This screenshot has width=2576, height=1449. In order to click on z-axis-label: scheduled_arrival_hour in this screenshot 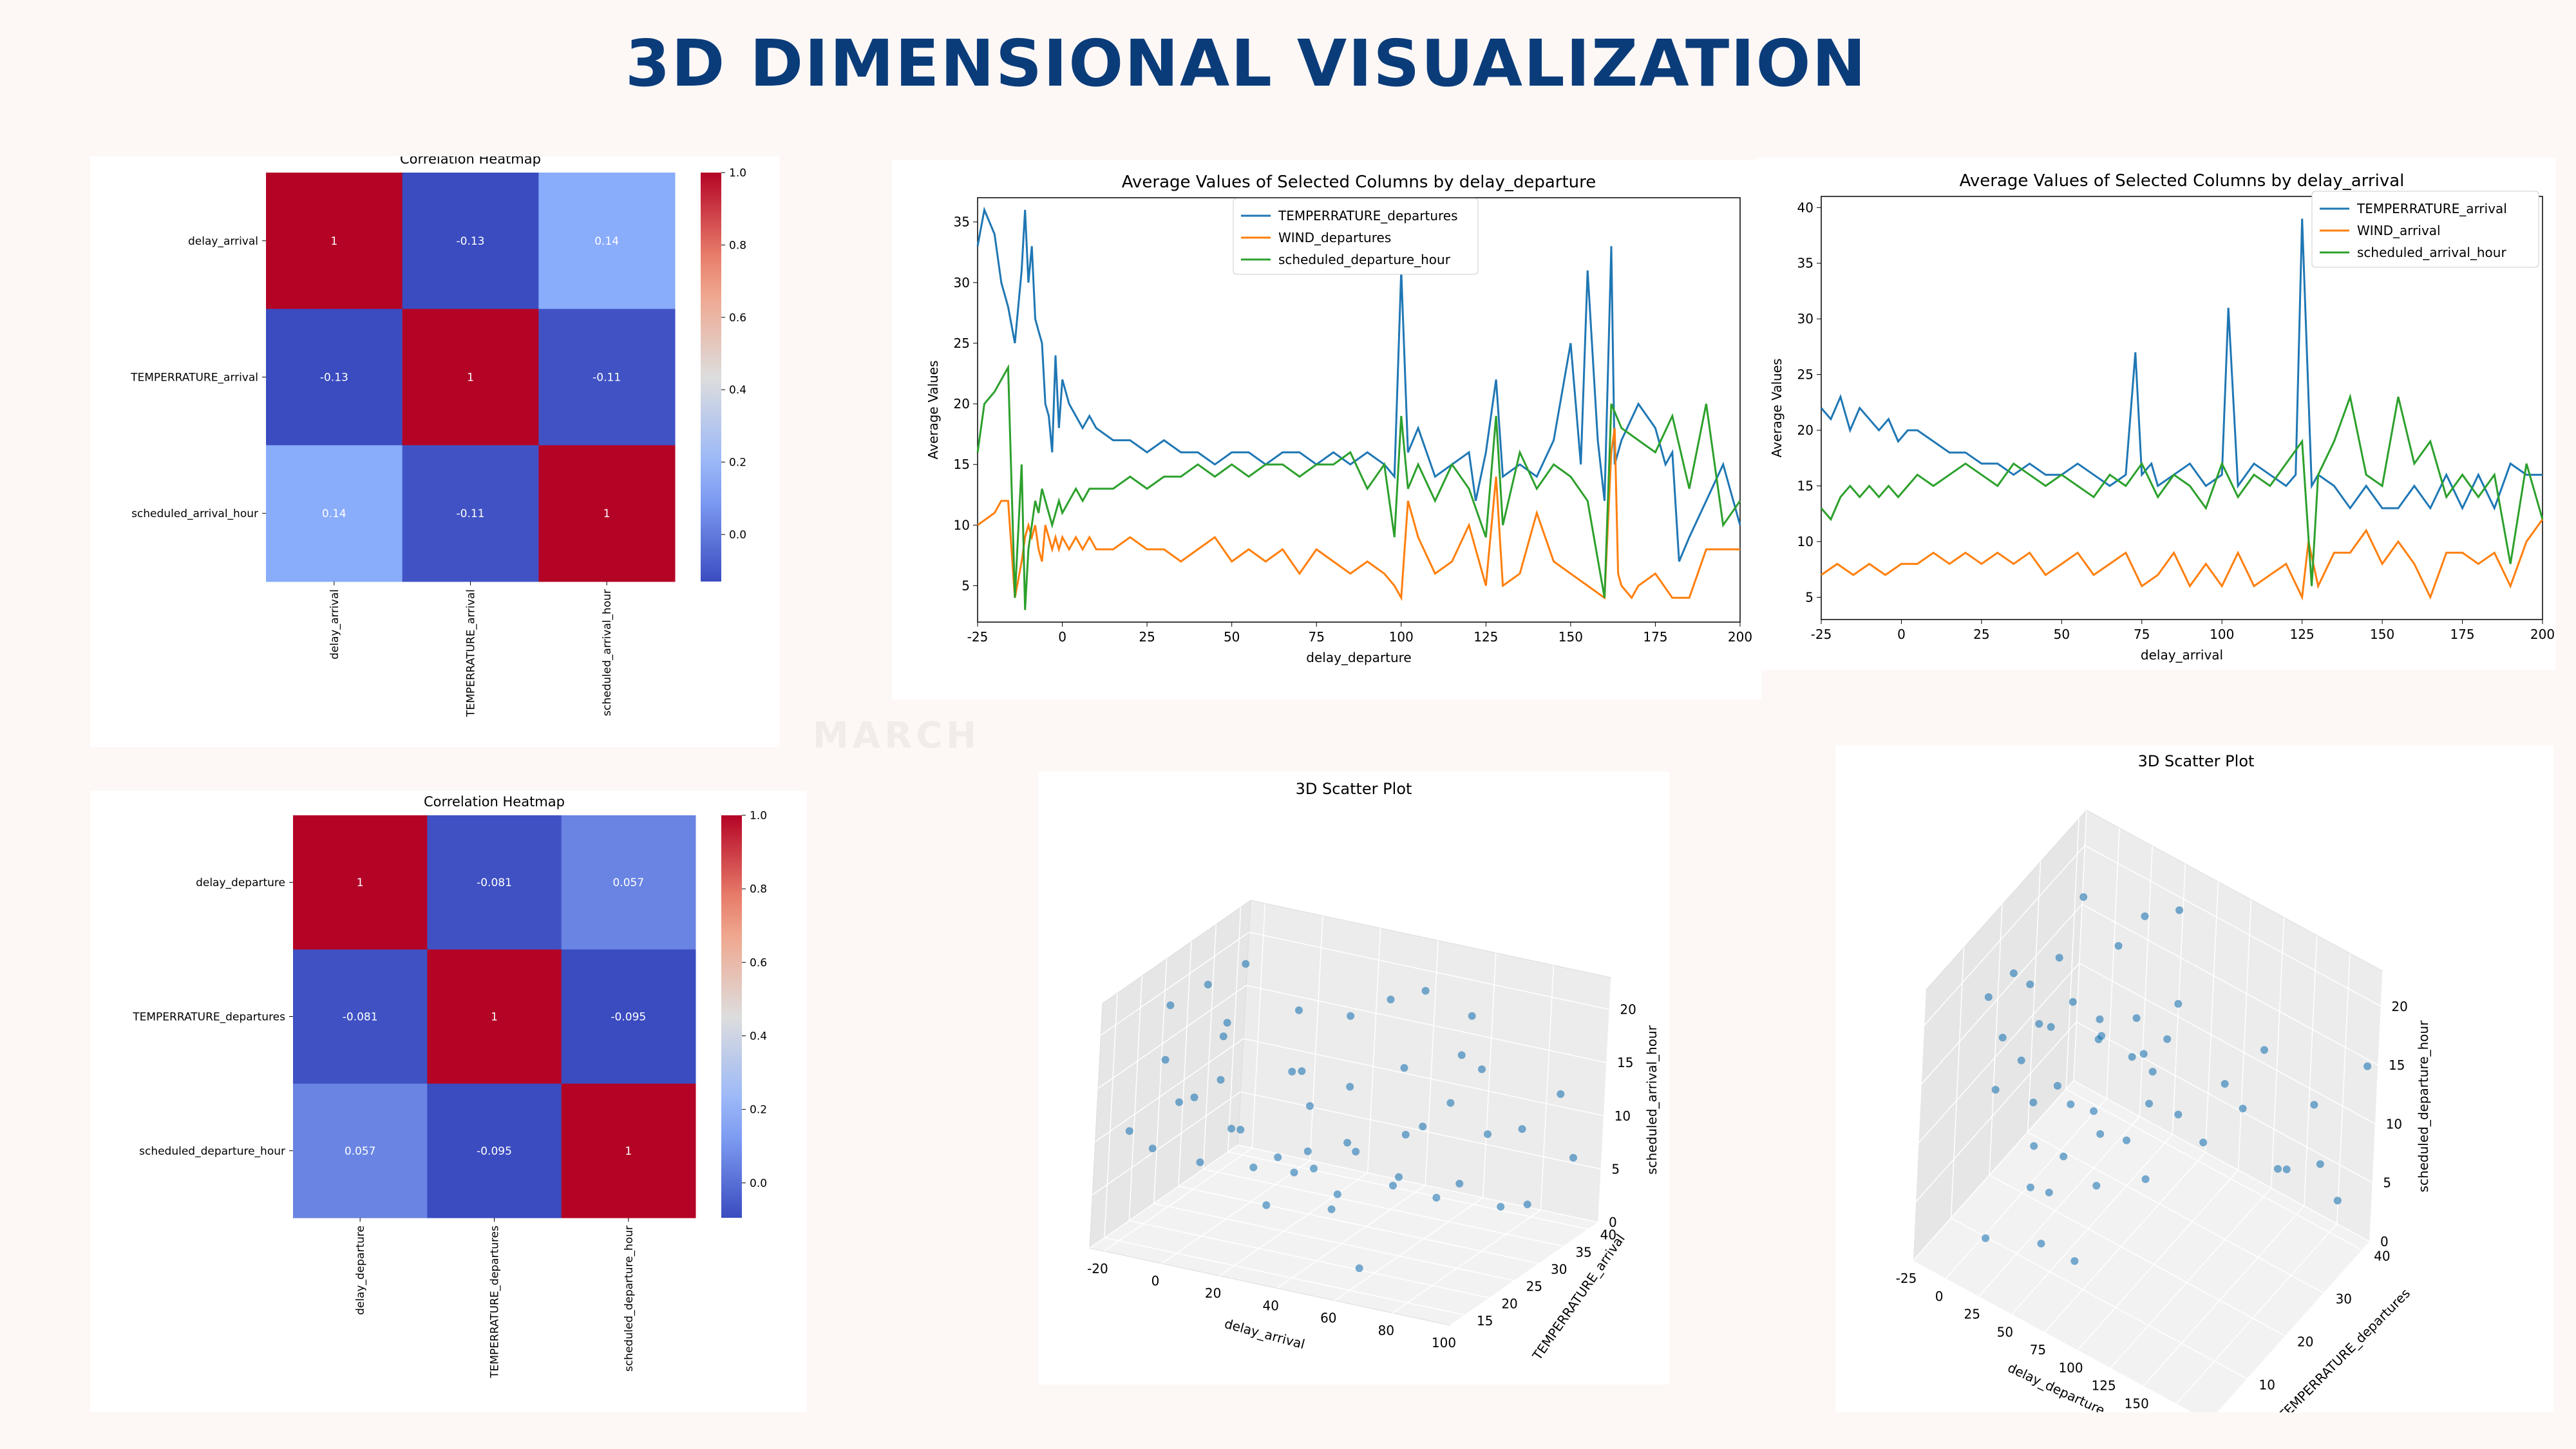, I will do `click(1652, 1099)`.